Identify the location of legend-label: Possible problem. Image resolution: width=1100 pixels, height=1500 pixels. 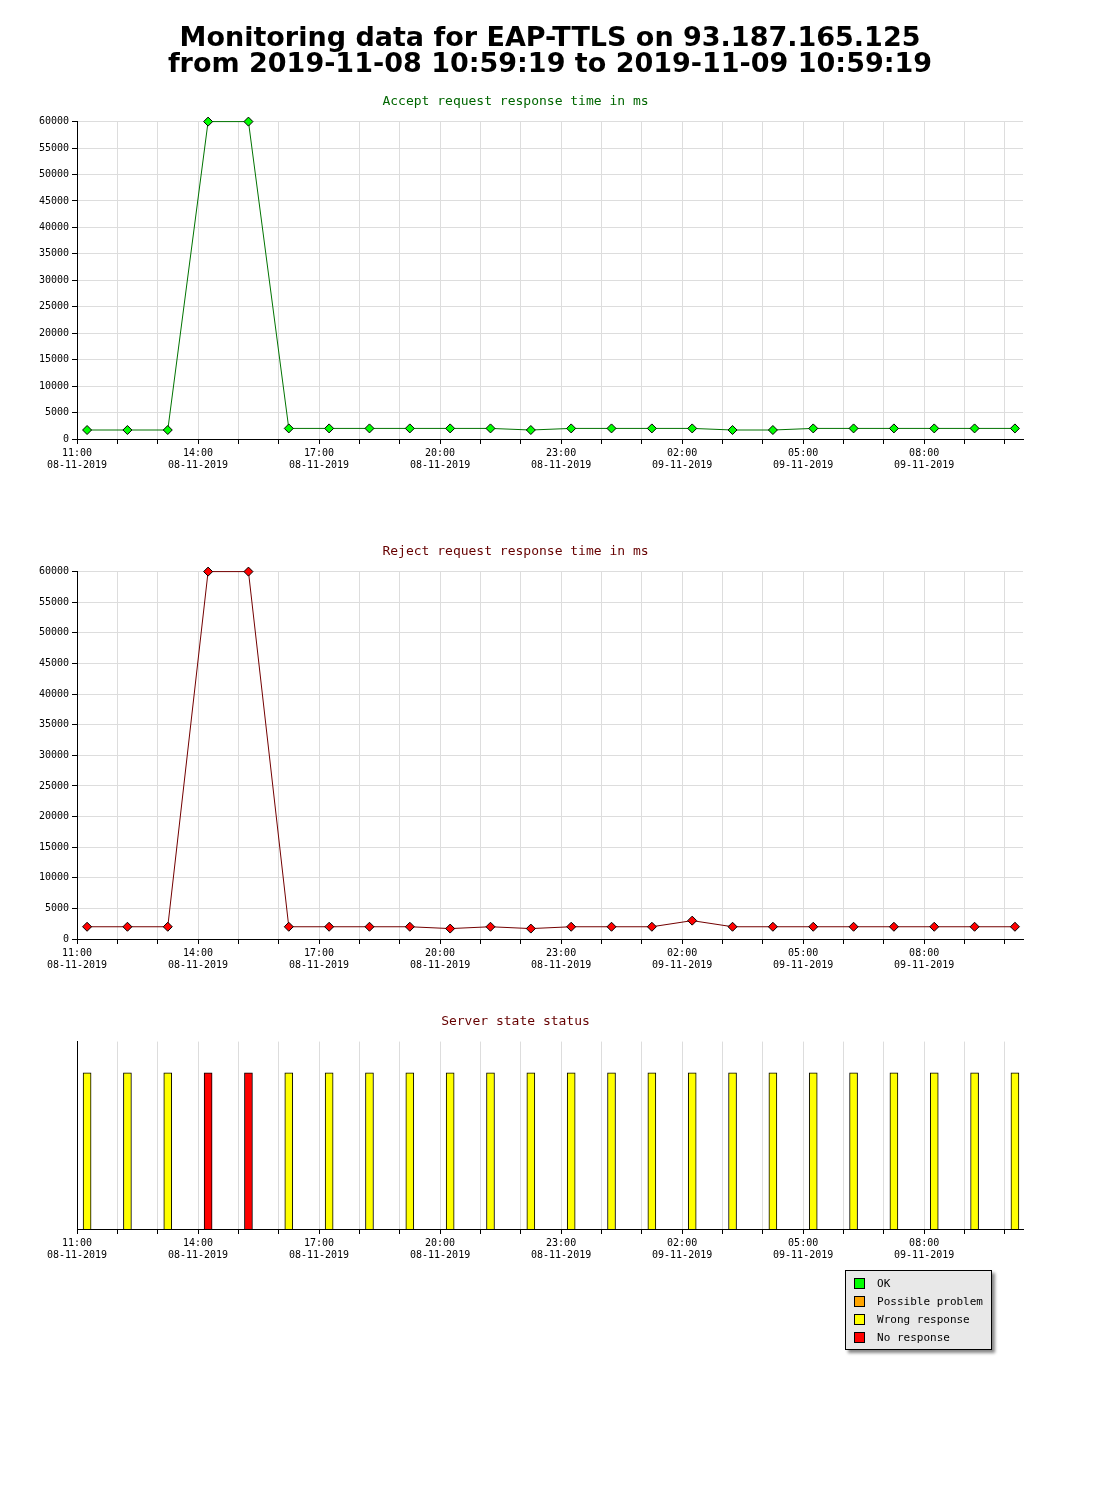
(930, 1301).